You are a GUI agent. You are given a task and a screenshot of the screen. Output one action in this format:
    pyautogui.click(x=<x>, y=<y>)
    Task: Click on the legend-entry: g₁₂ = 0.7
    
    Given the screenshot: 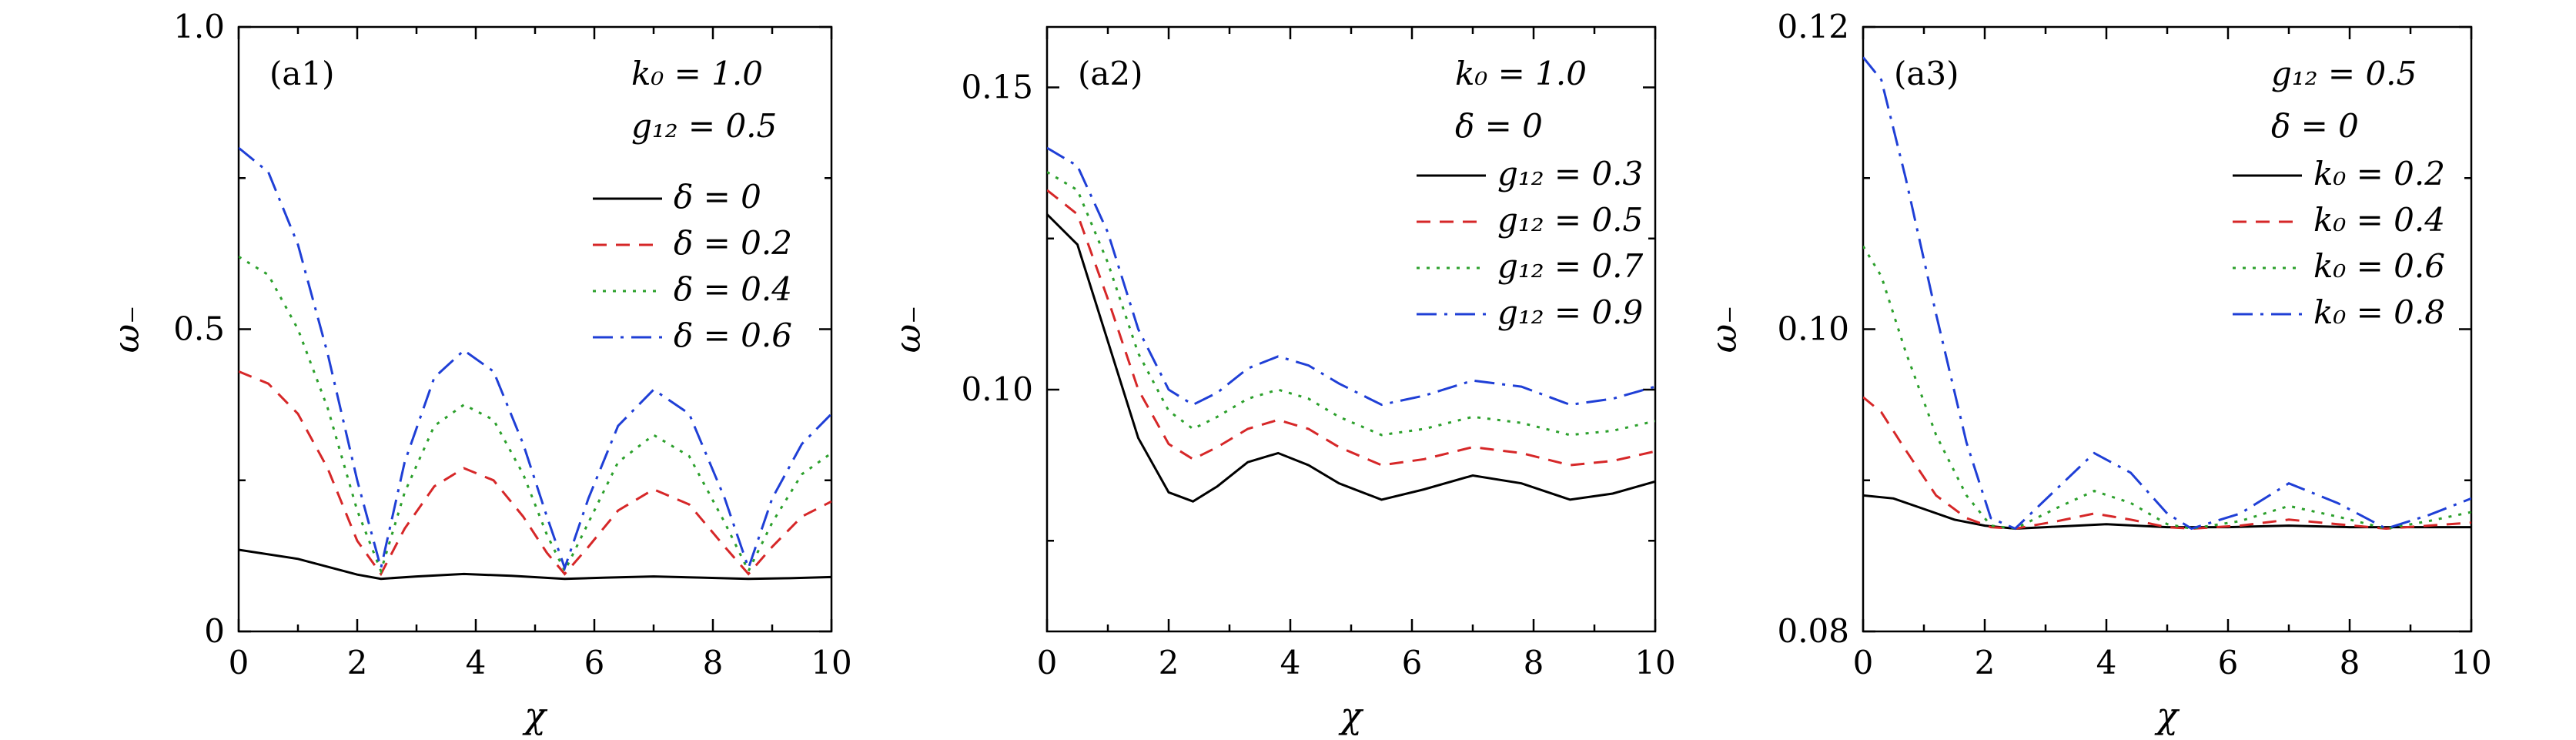 What is the action you would take?
    pyautogui.click(x=1571, y=266)
    